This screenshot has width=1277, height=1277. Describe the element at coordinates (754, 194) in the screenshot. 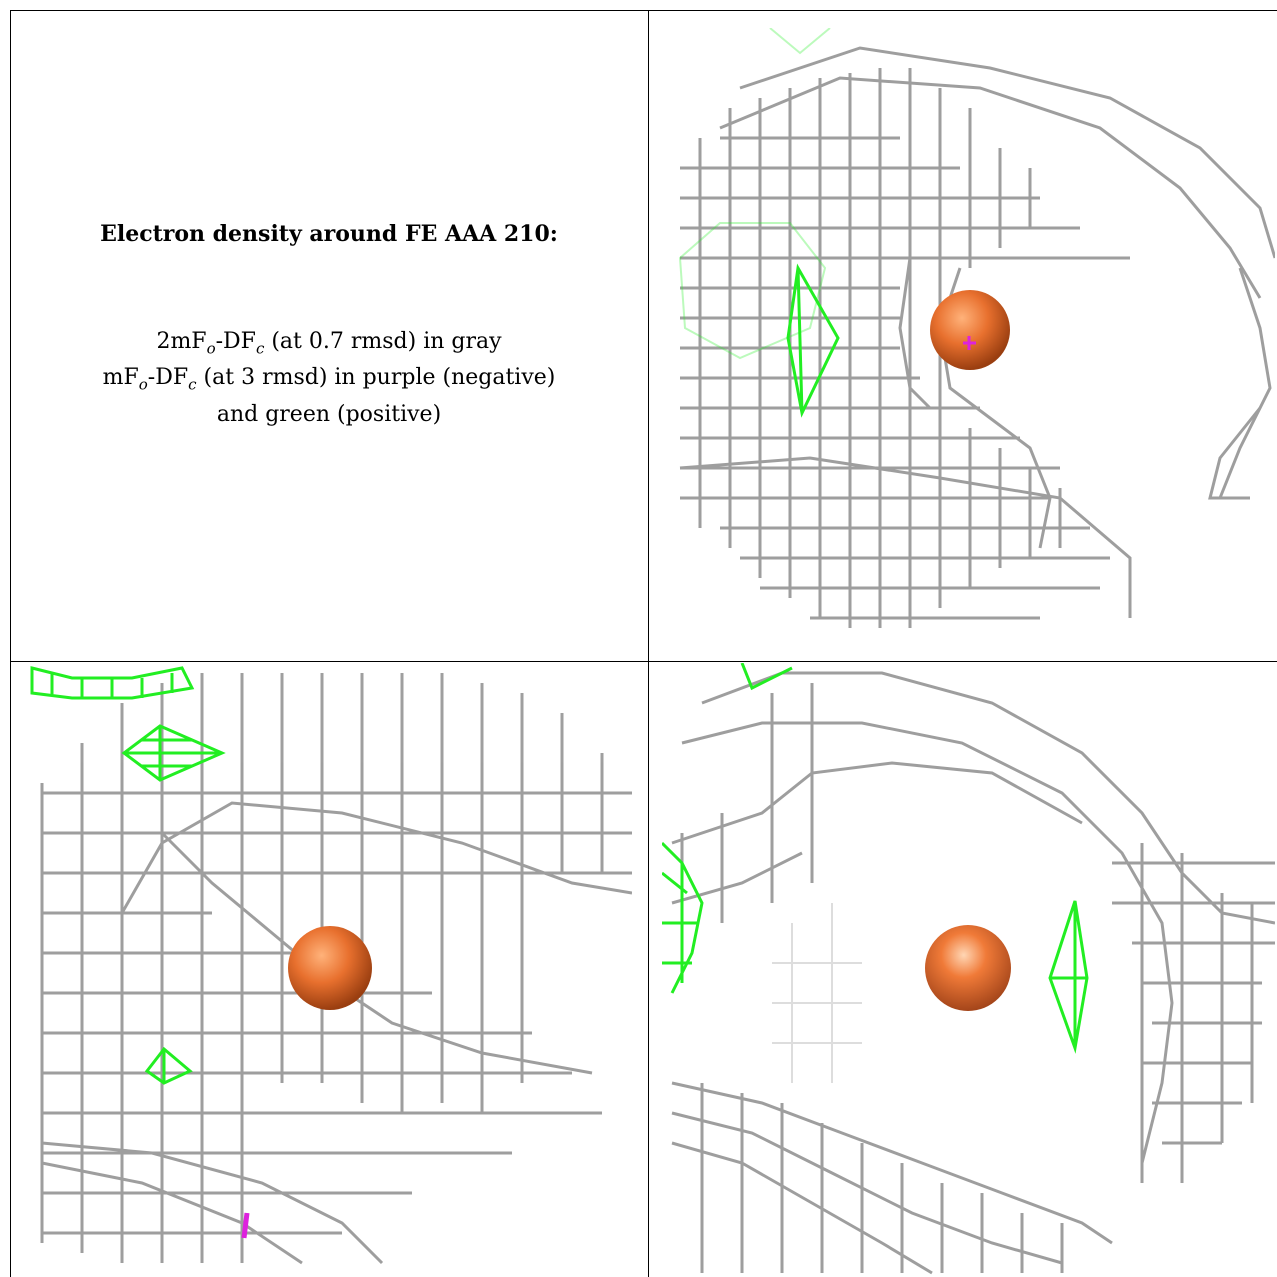

I see `green-mesh-faint` at that location.